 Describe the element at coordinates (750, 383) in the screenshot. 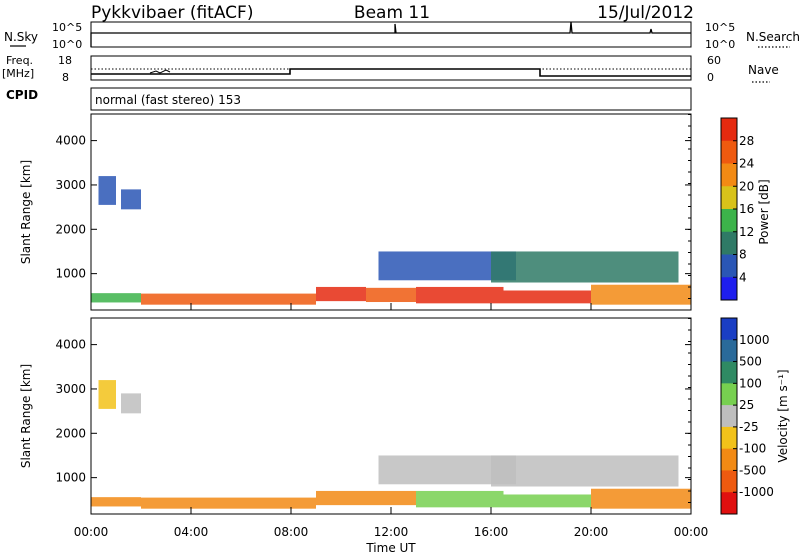

I see `velocity-colorbar-tick-label: 100` at that location.